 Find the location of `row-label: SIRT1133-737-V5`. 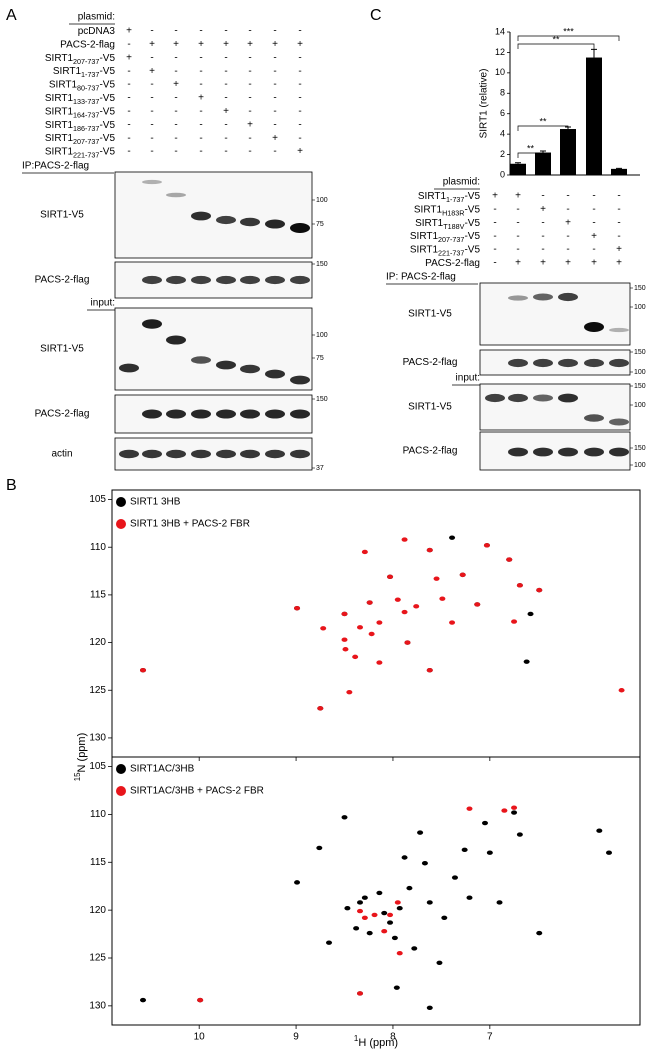

row-label: SIRT1133-737-V5 is located at coordinates (80, 100).